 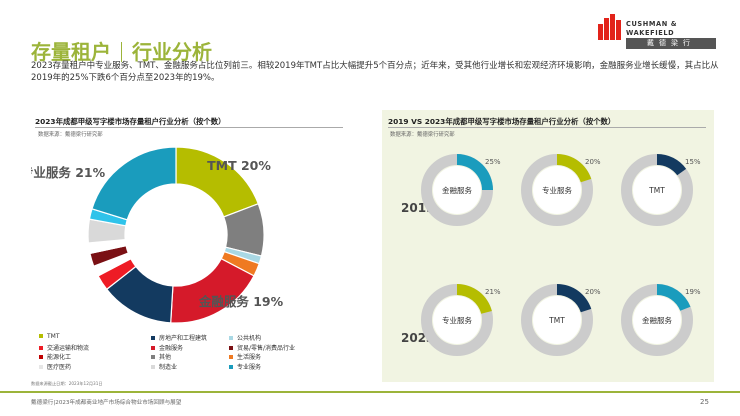 I want to click on legend-label: 专业服务, so click(x=249, y=367).